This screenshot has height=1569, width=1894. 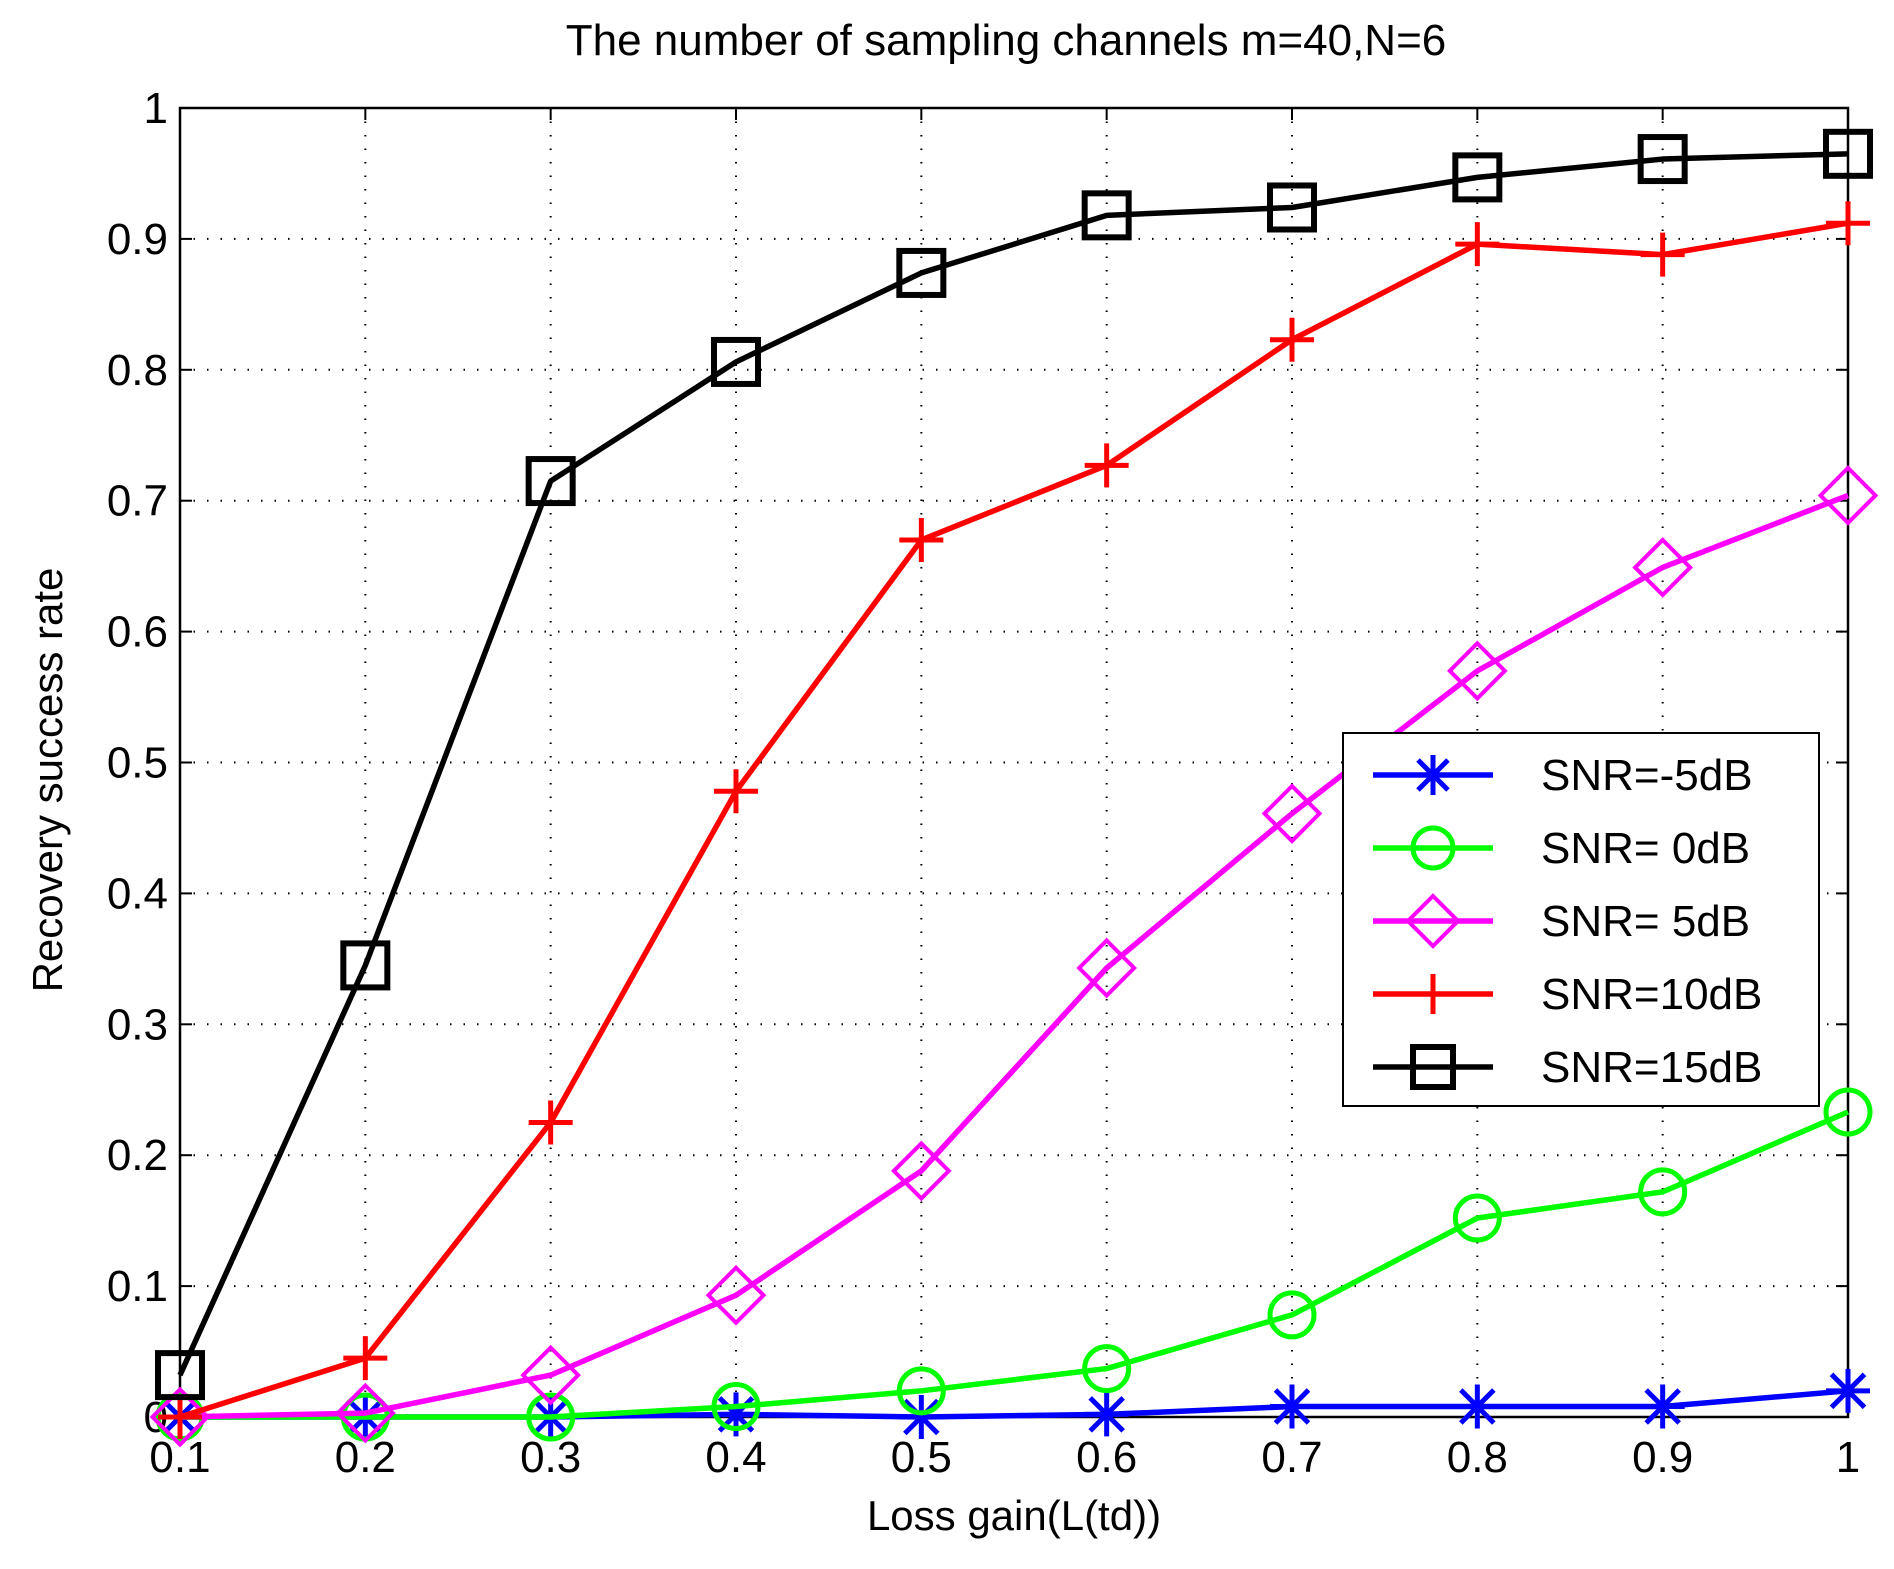 I want to click on legend-item: SNR= 0dB, so click(x=1561, y=848).